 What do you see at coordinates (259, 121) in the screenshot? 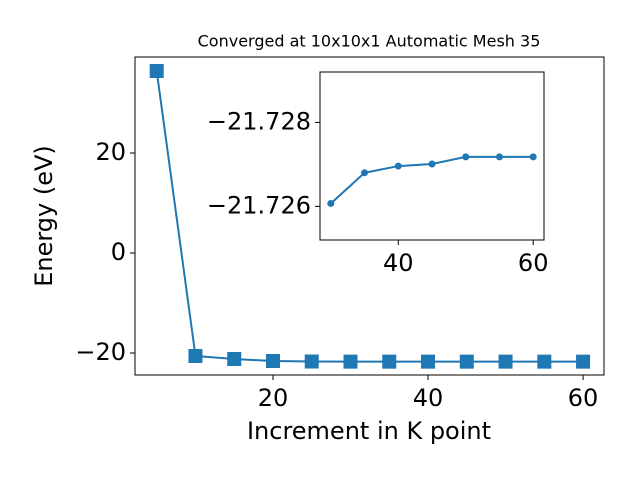
I see `y-tick-label: −21.728` at bounding box center [259, 121].